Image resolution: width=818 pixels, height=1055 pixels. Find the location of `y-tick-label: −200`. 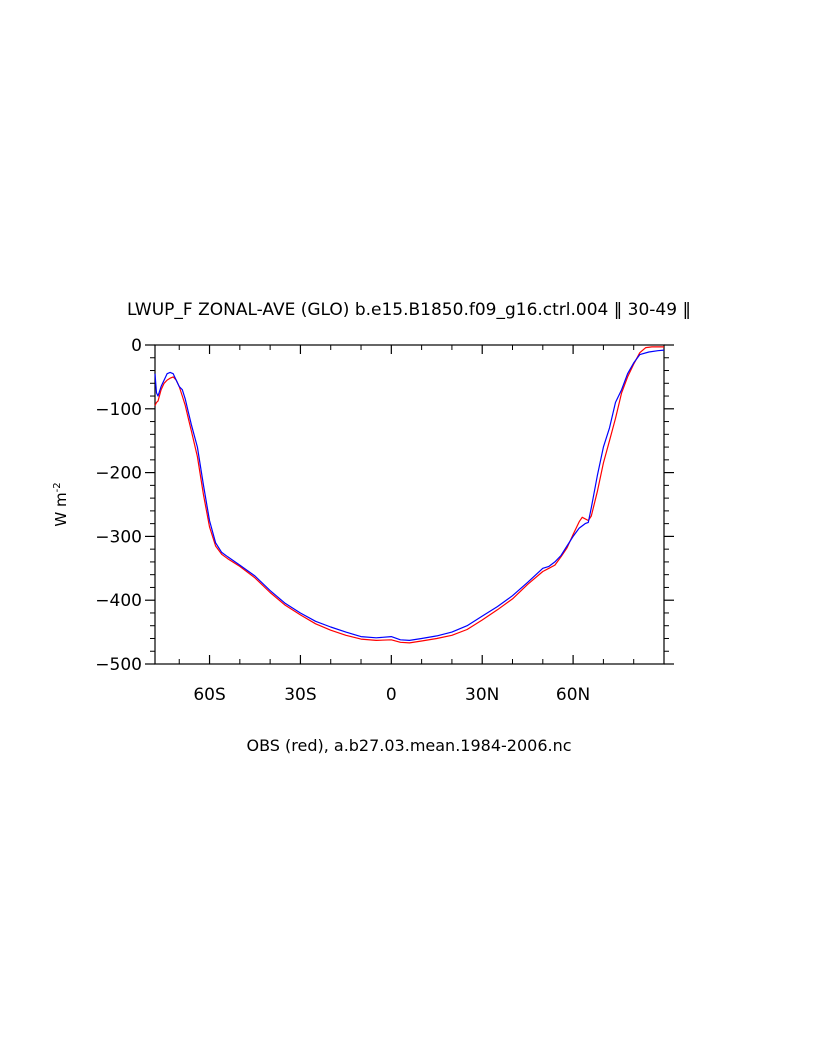

y-tick-label: −200 is located at coordinates (118, 474).